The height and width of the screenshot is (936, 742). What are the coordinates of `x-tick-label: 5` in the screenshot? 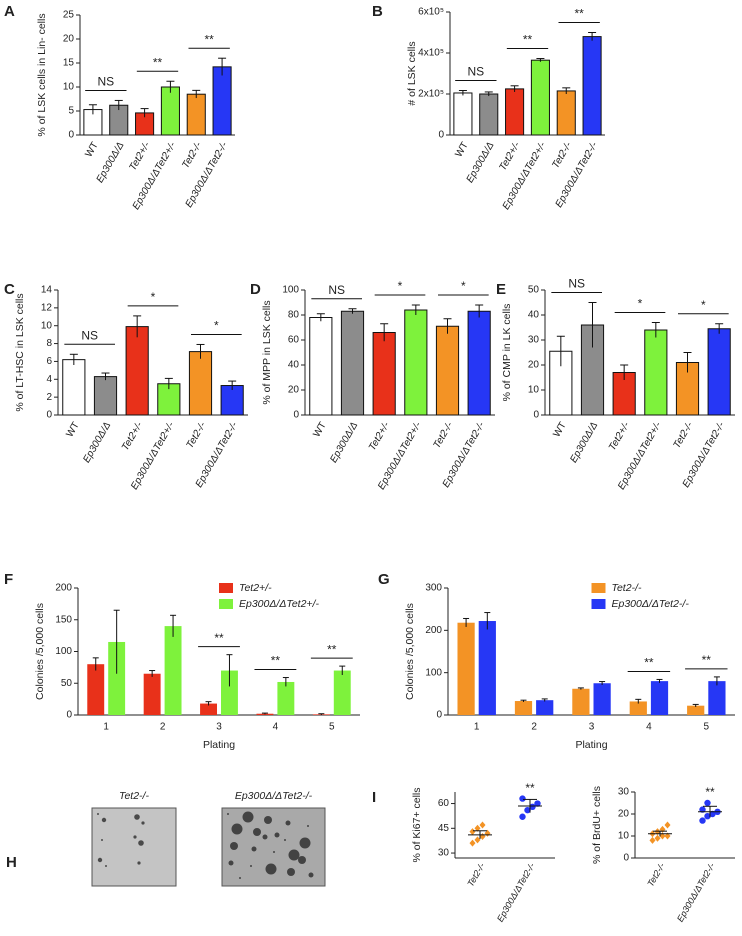 It's located at (332, 727).